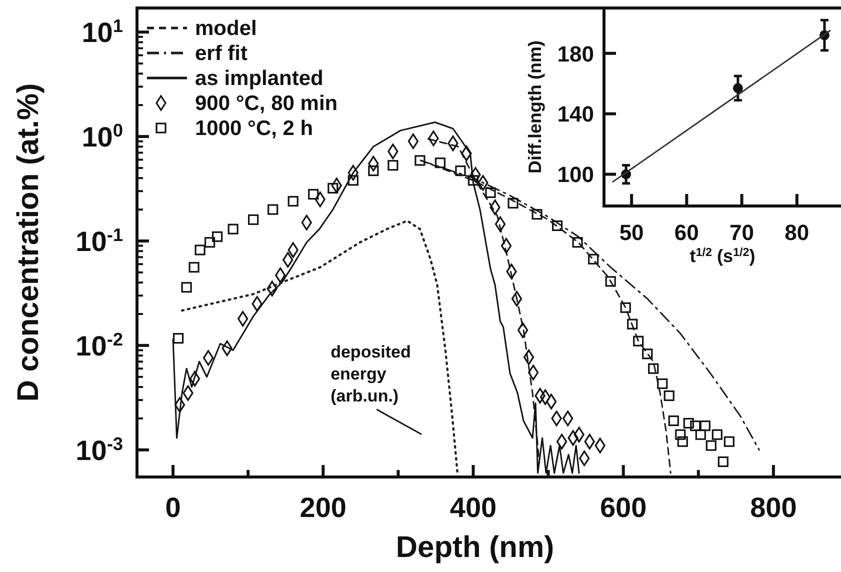  I want to click on x-tick-label: 50, so click(631, 232).